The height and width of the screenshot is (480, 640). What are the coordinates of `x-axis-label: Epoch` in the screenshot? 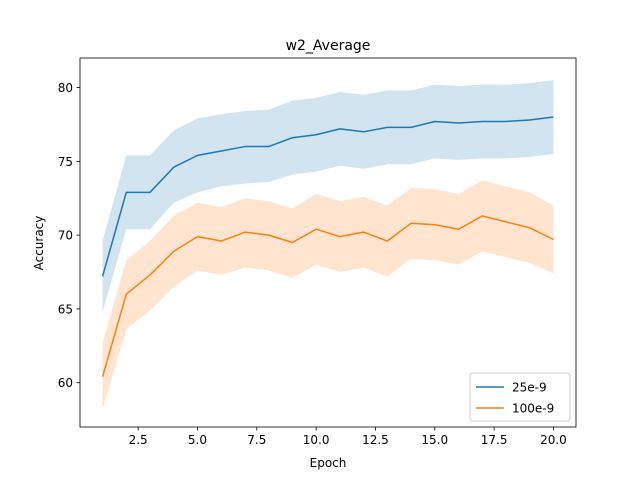 It's located at (328, 463).